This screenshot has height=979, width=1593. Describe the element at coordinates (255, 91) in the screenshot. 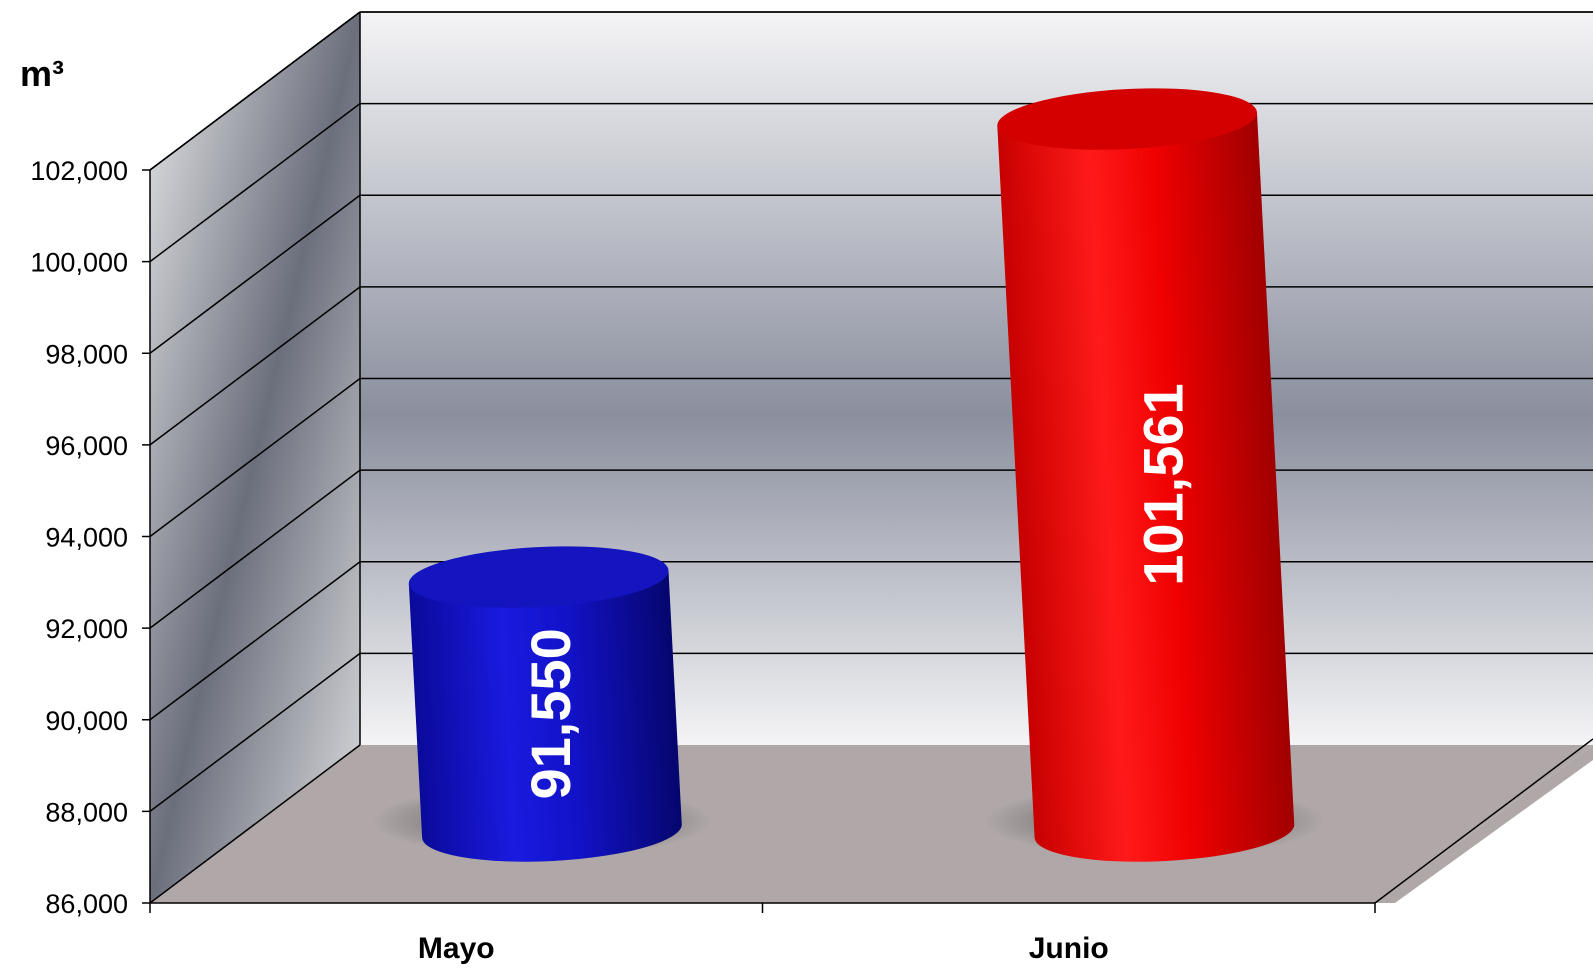

I see `side-top-edge` at that location.